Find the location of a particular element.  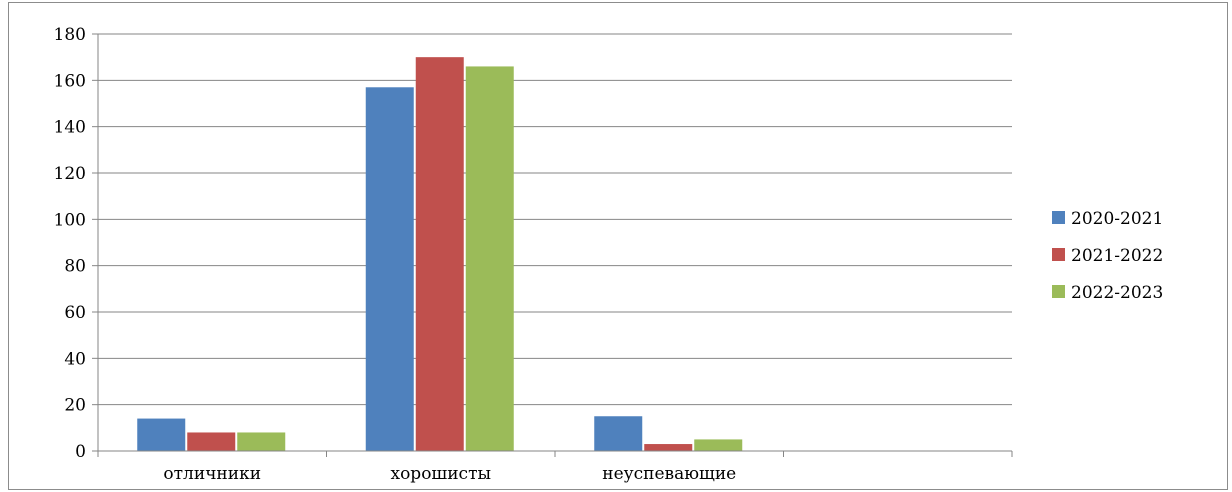

x-category-label: хорошисты is located at coordinates (440, 474).